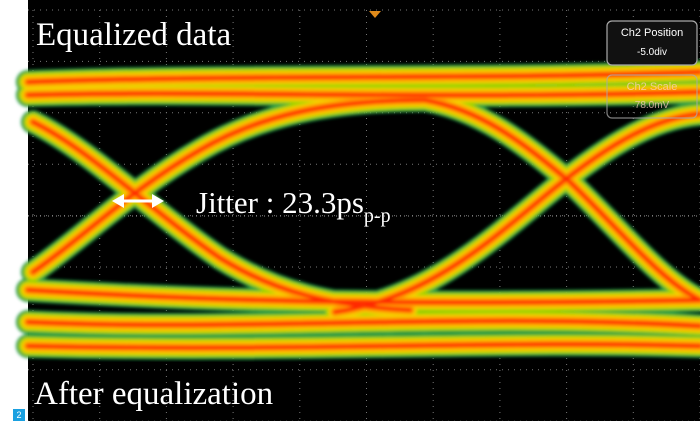 Image resolution: width=700 pixels, height=421 pixels. I want to click on jitter-value: Jitter : 23.3ps, so click(280, 202).